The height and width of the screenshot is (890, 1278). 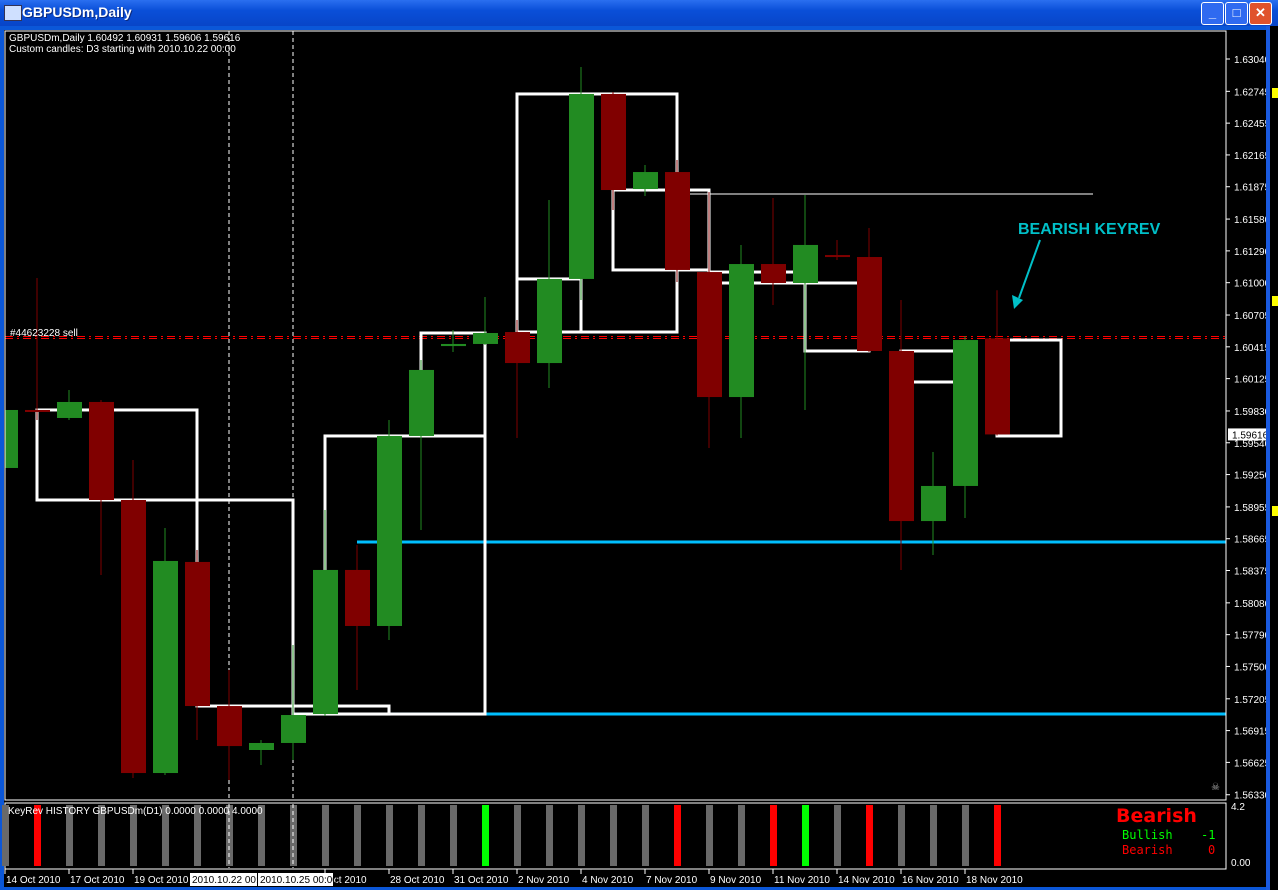 I want to click on background-window-strip, so click(x=1272, y=458).